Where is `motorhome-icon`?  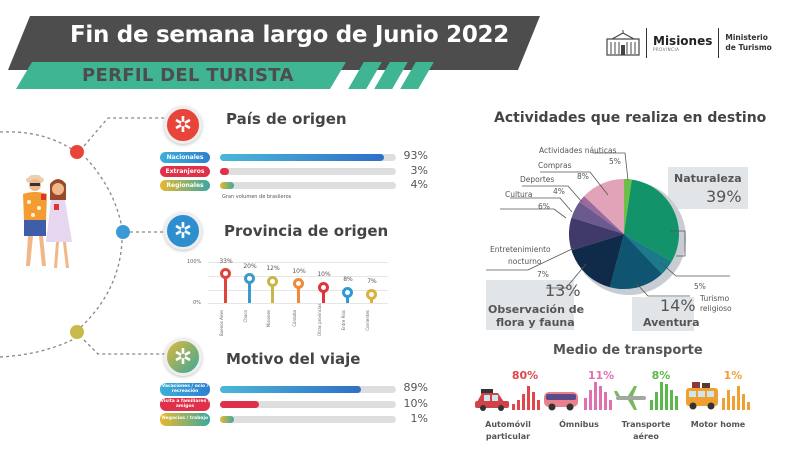
motorhome-icon is located at coordinates (702, 396).